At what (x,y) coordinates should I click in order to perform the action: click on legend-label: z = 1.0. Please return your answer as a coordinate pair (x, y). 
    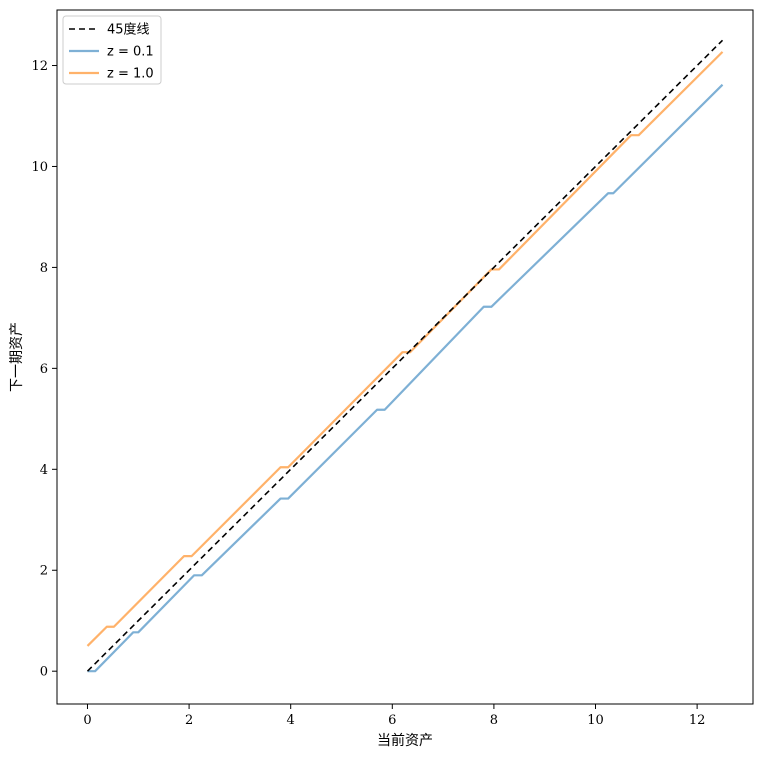
    Looking at the image, I should click on (130, 74).